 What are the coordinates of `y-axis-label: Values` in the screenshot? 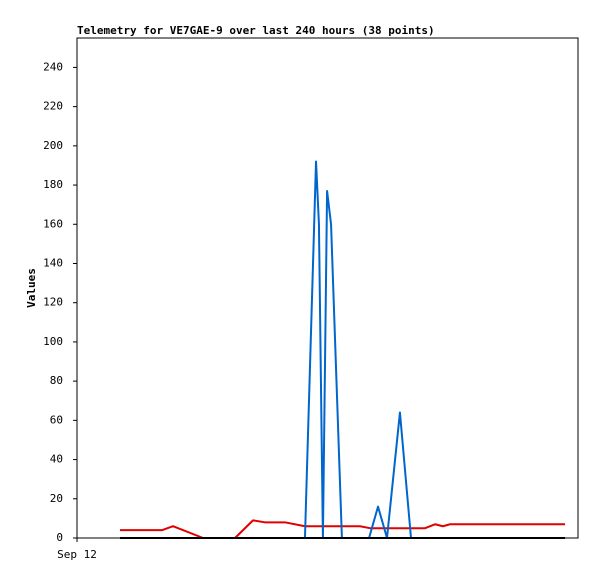 It's located at (31, 288).